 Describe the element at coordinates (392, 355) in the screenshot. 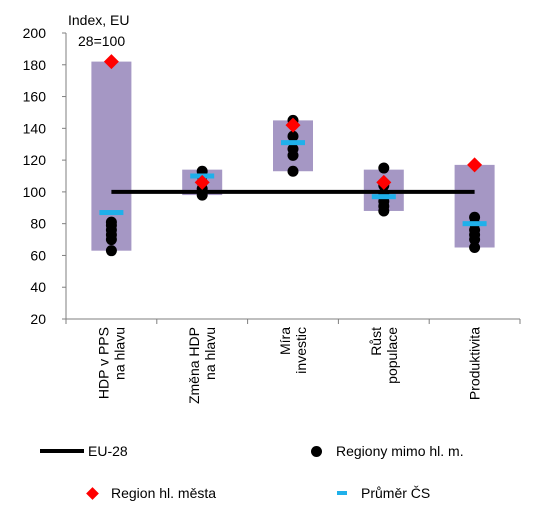

I see `x-tick-label: populace` at that location.